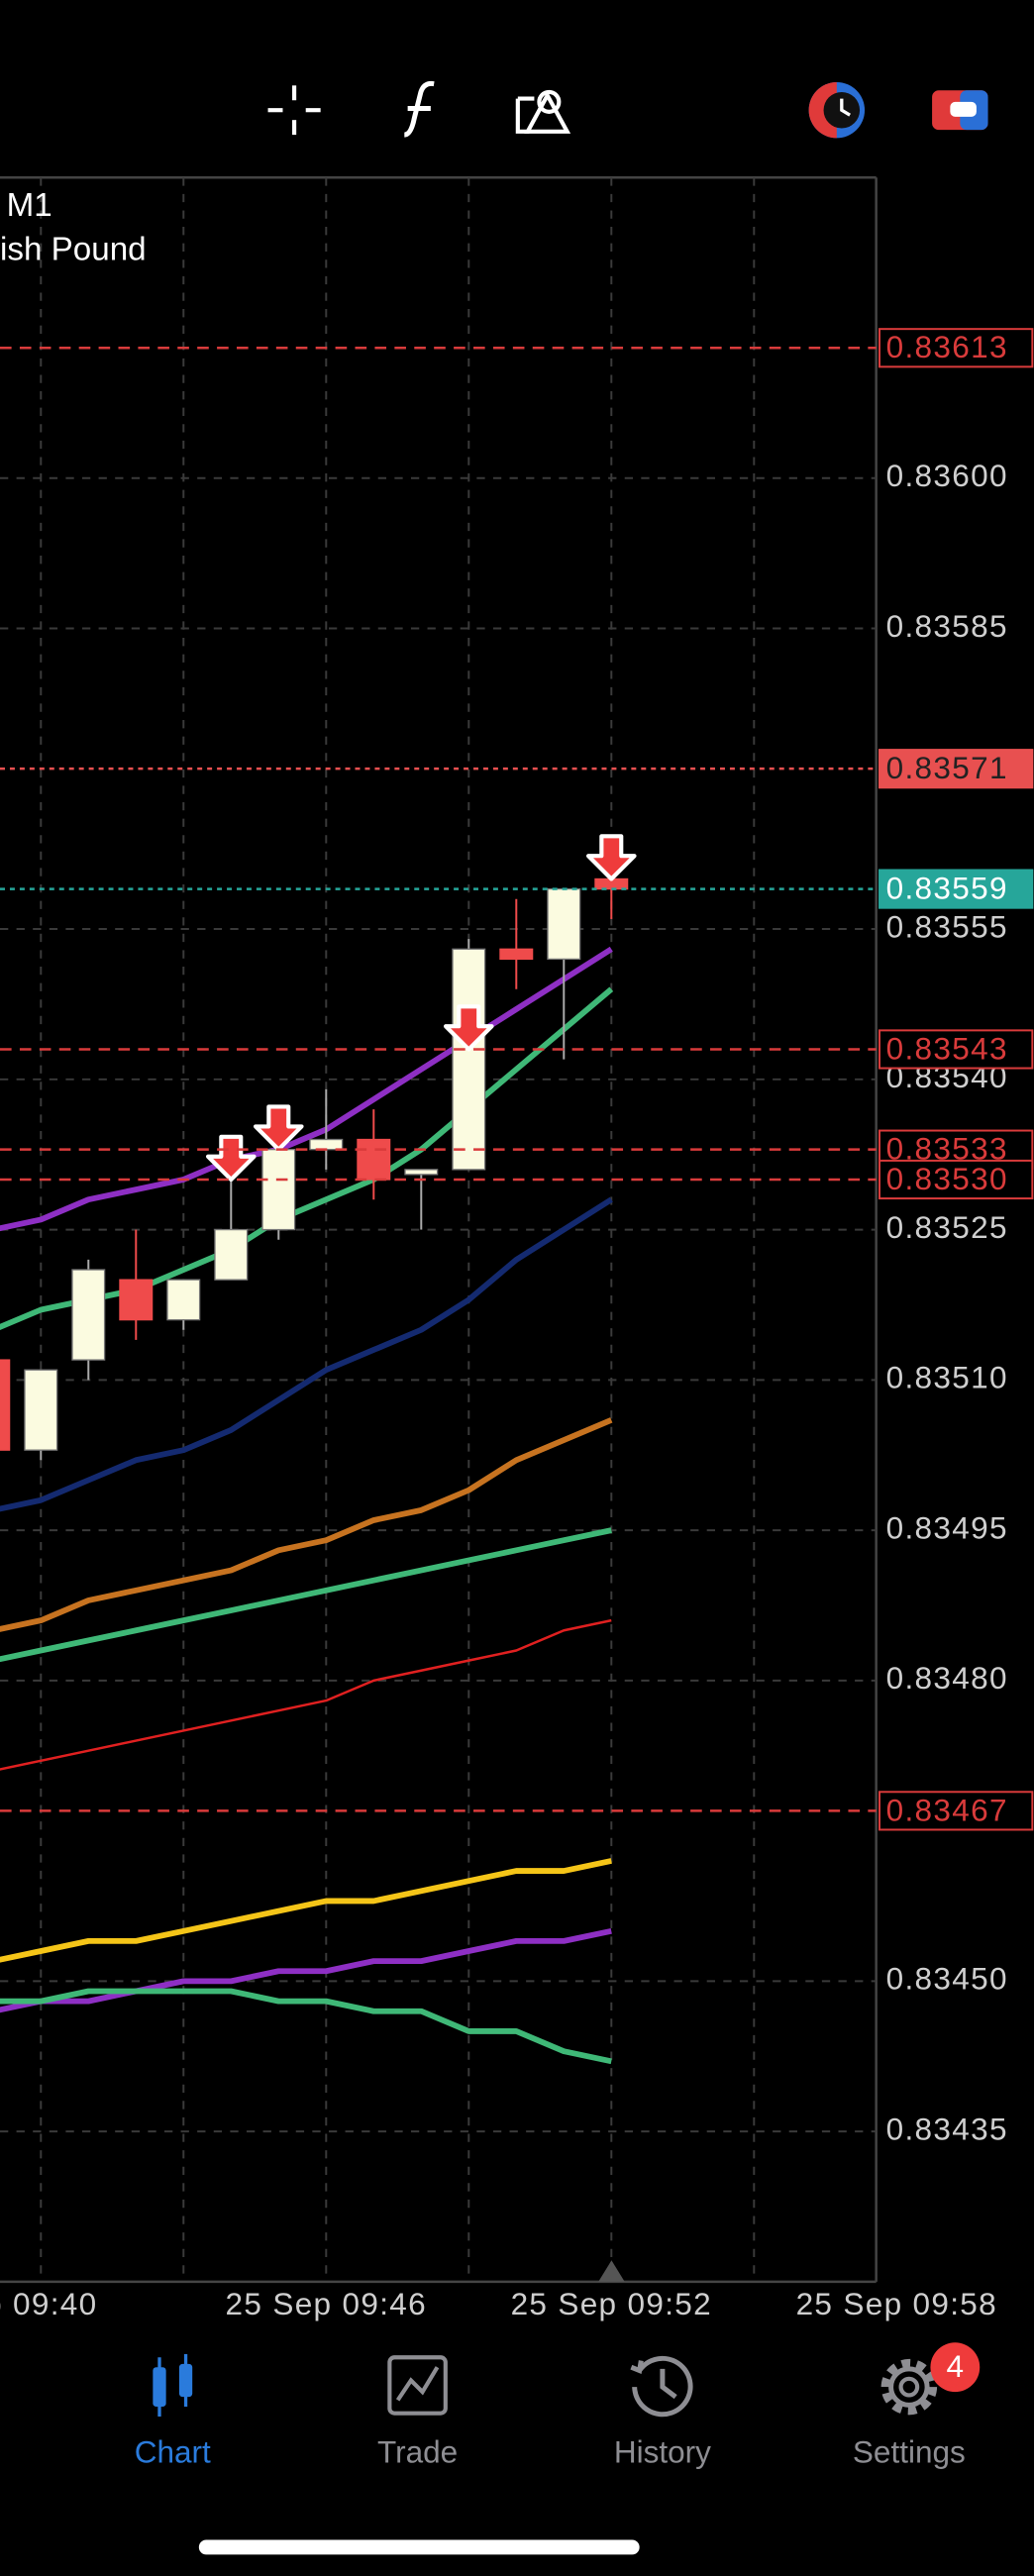  I want to click on price-label: 0.83530, so click(947, 1178).